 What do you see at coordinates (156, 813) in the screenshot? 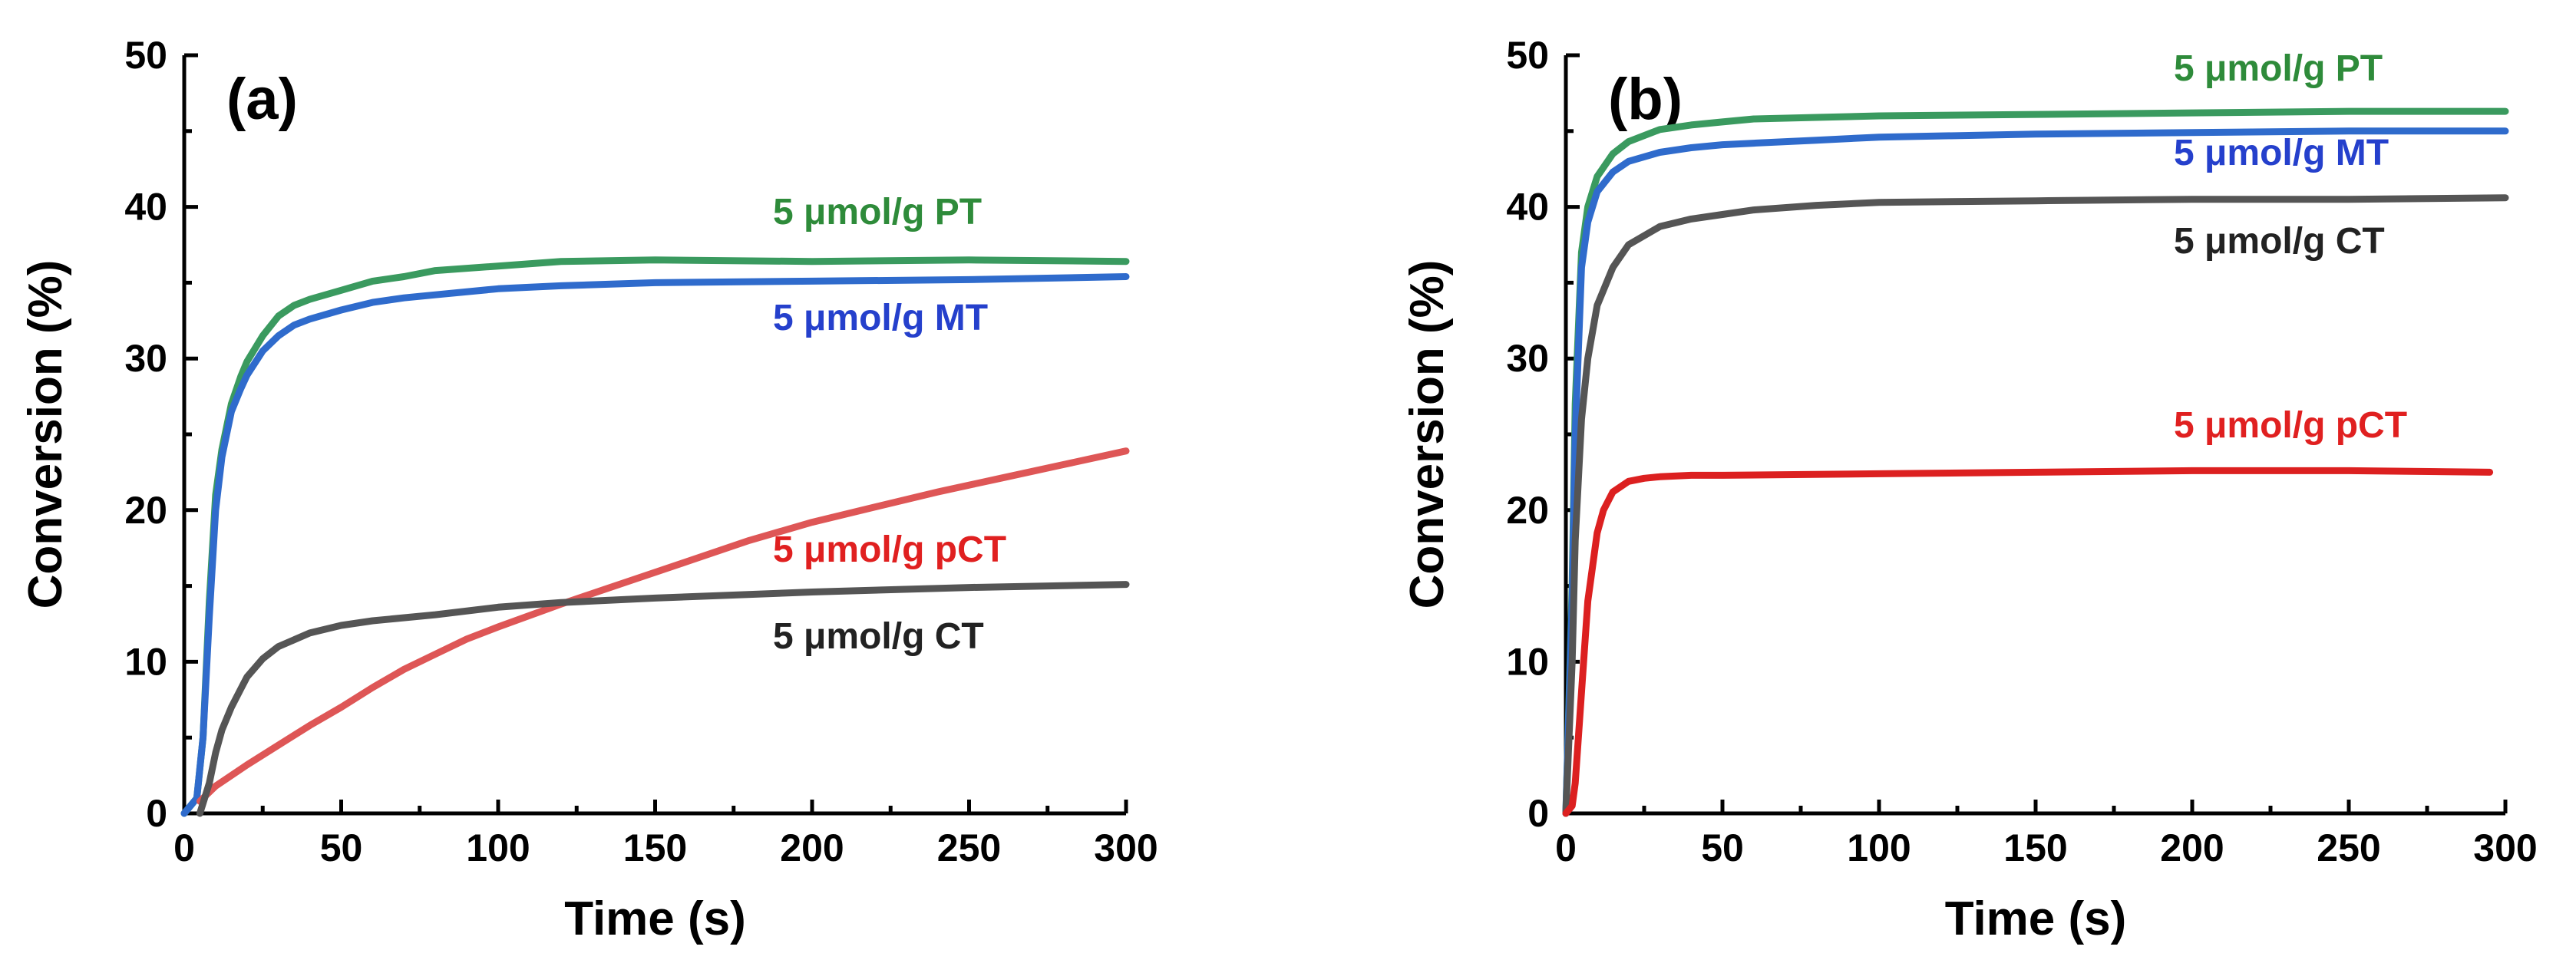
I see `chart-a-y-tick-label: 0` at bounding box center [156, 813].